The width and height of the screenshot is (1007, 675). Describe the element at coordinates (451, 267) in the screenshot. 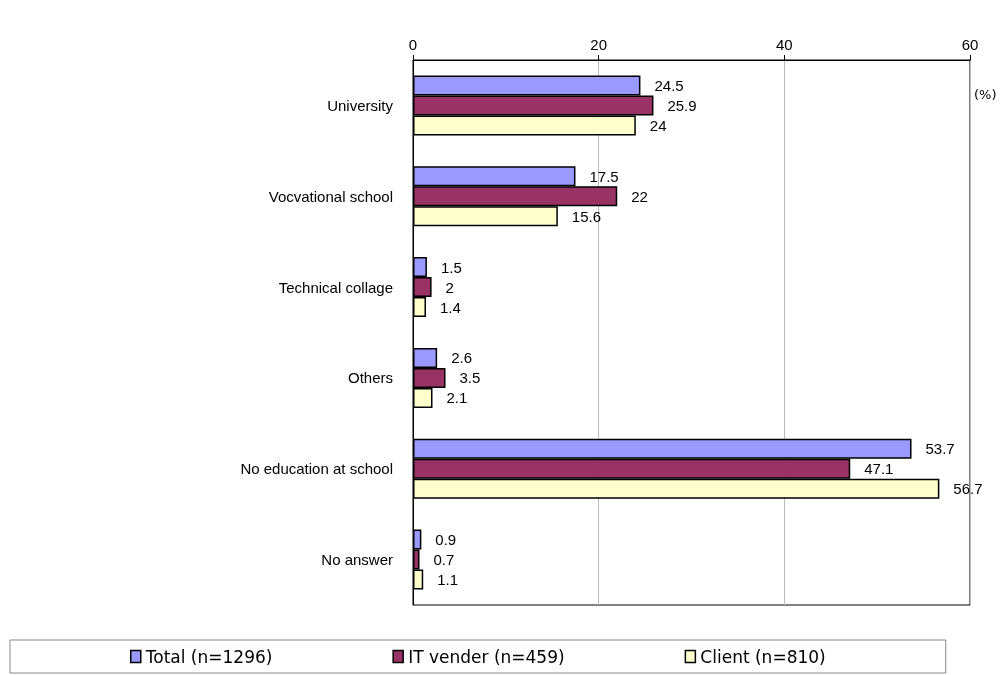

I see `data-label: 1.5` at that location.